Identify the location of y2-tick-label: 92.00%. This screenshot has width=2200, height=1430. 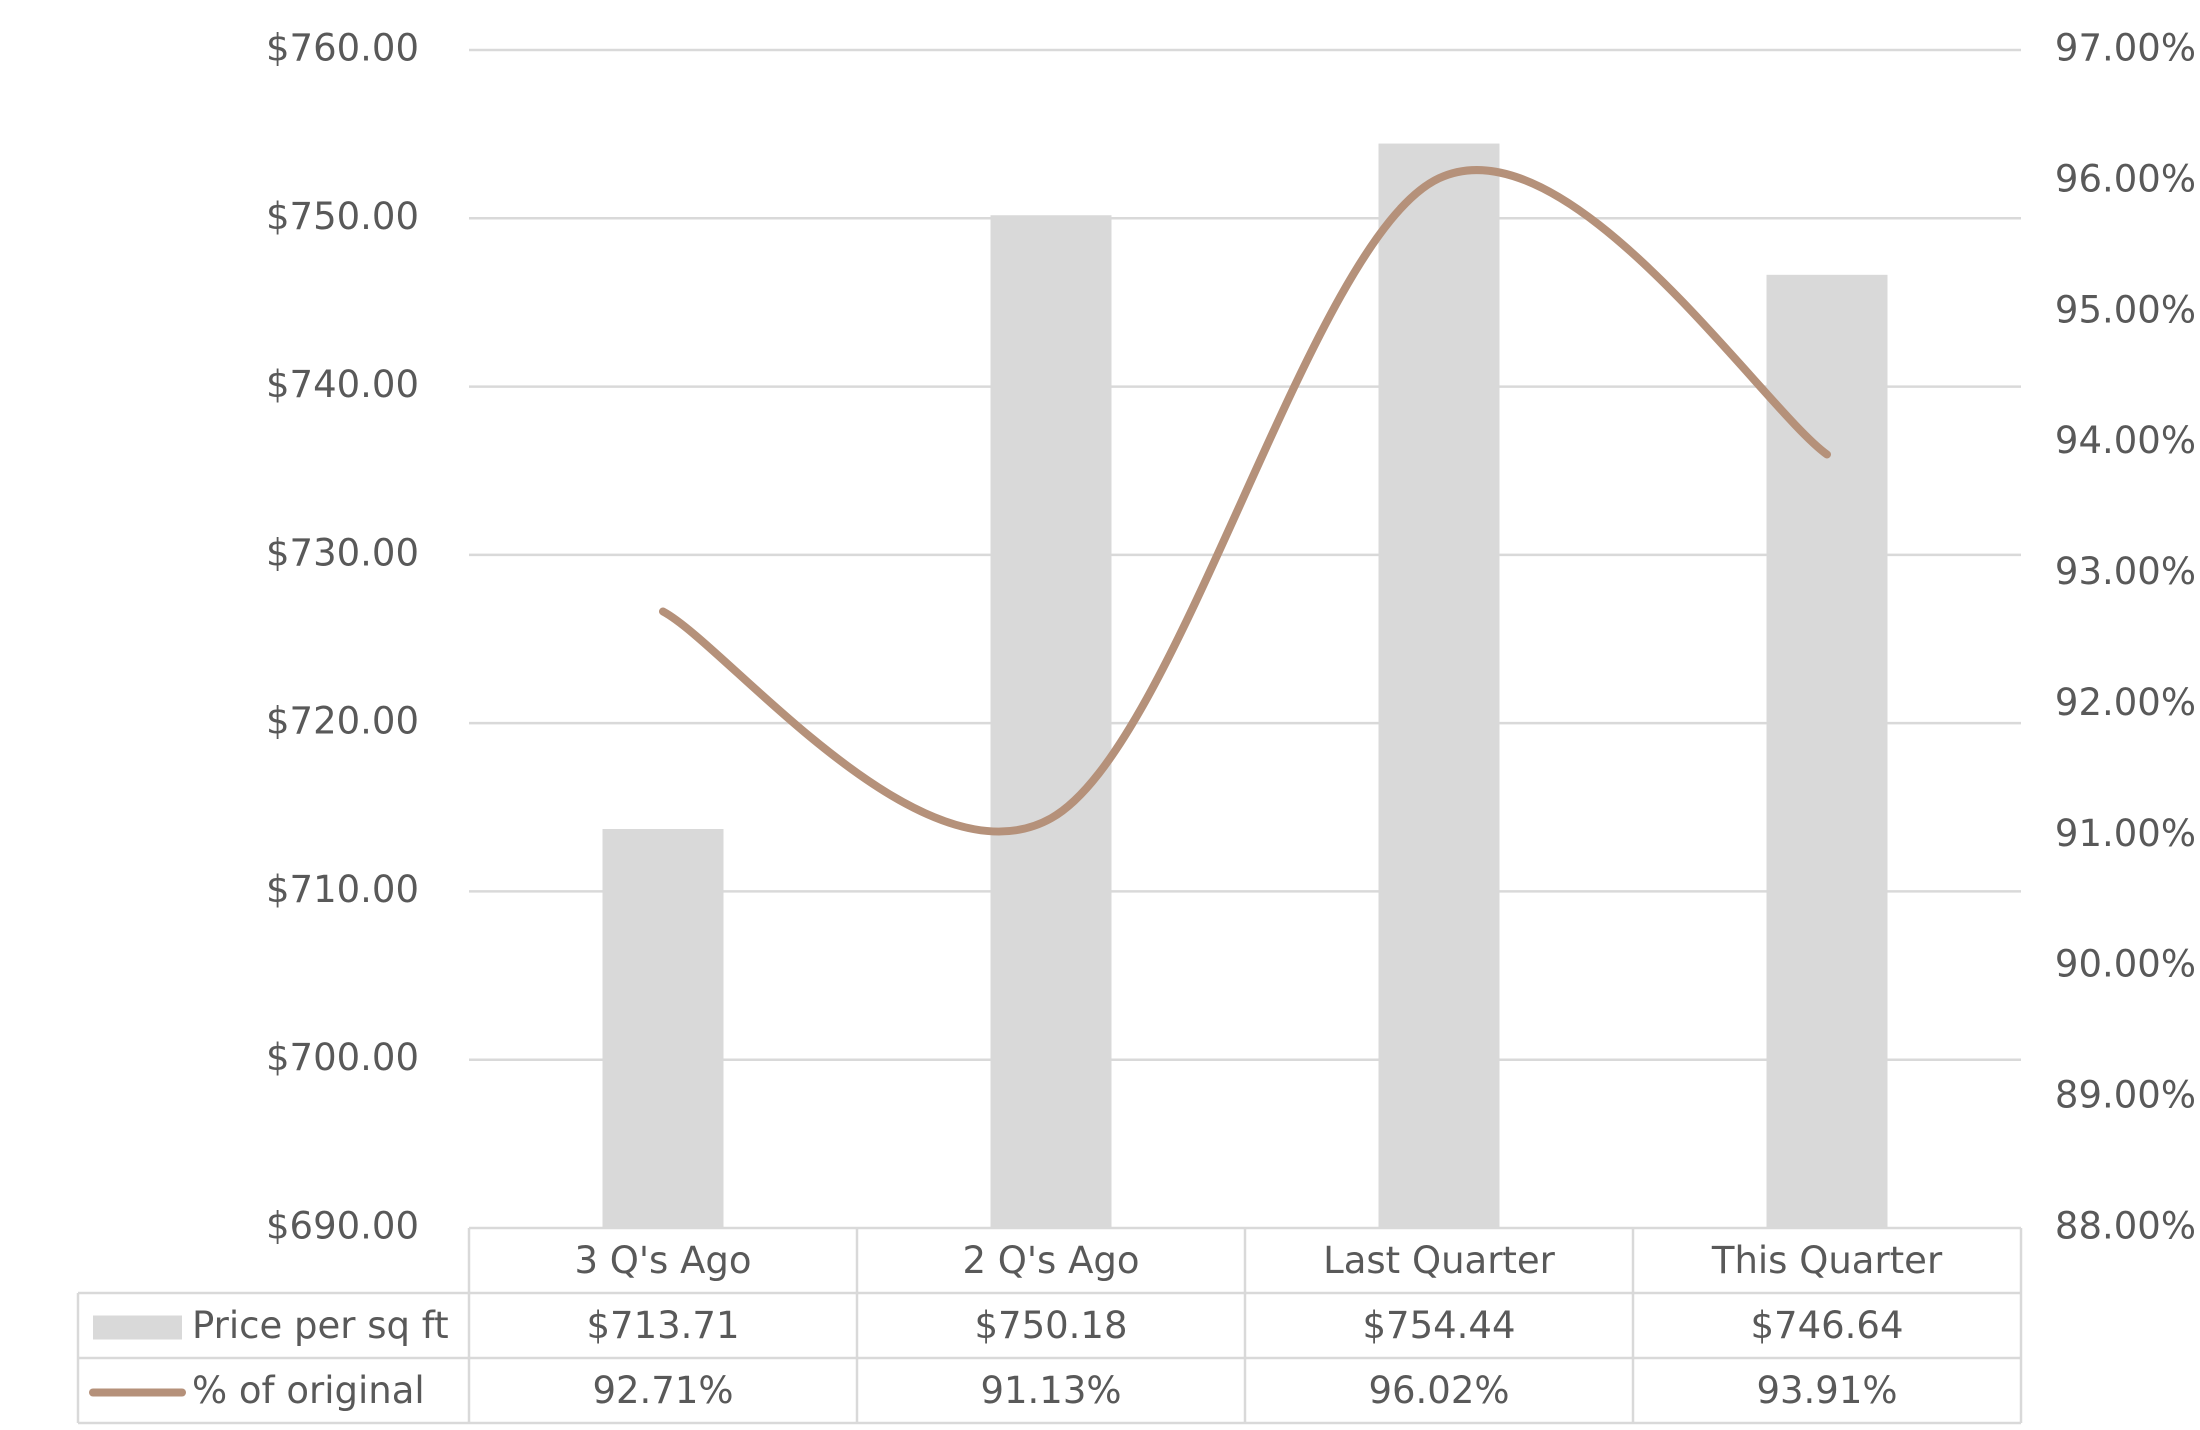
(2125, 702).